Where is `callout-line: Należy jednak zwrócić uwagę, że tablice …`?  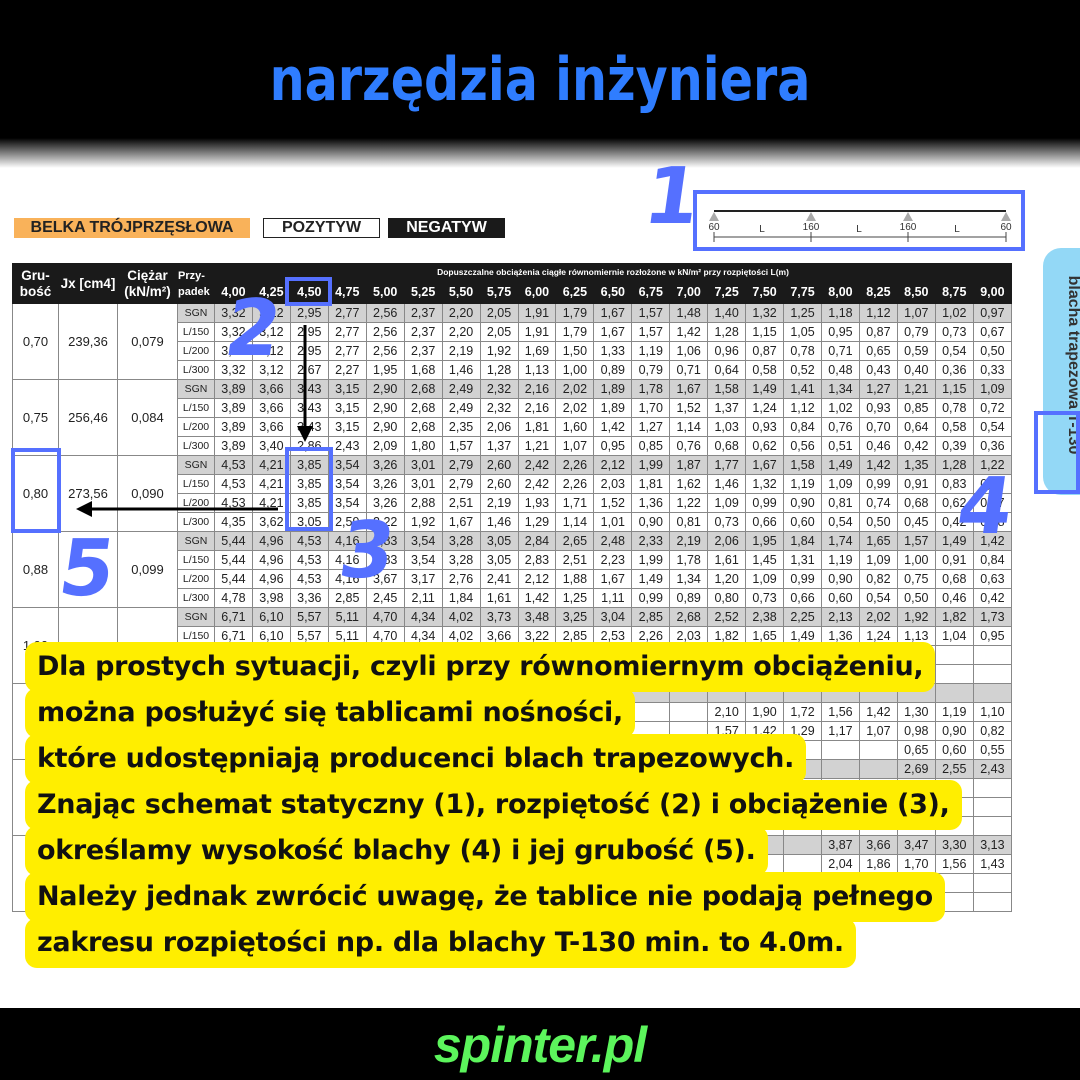 callout-line: Należy jednak zwrócić uwagę, że tablice … is located at coordinates (485, 897).